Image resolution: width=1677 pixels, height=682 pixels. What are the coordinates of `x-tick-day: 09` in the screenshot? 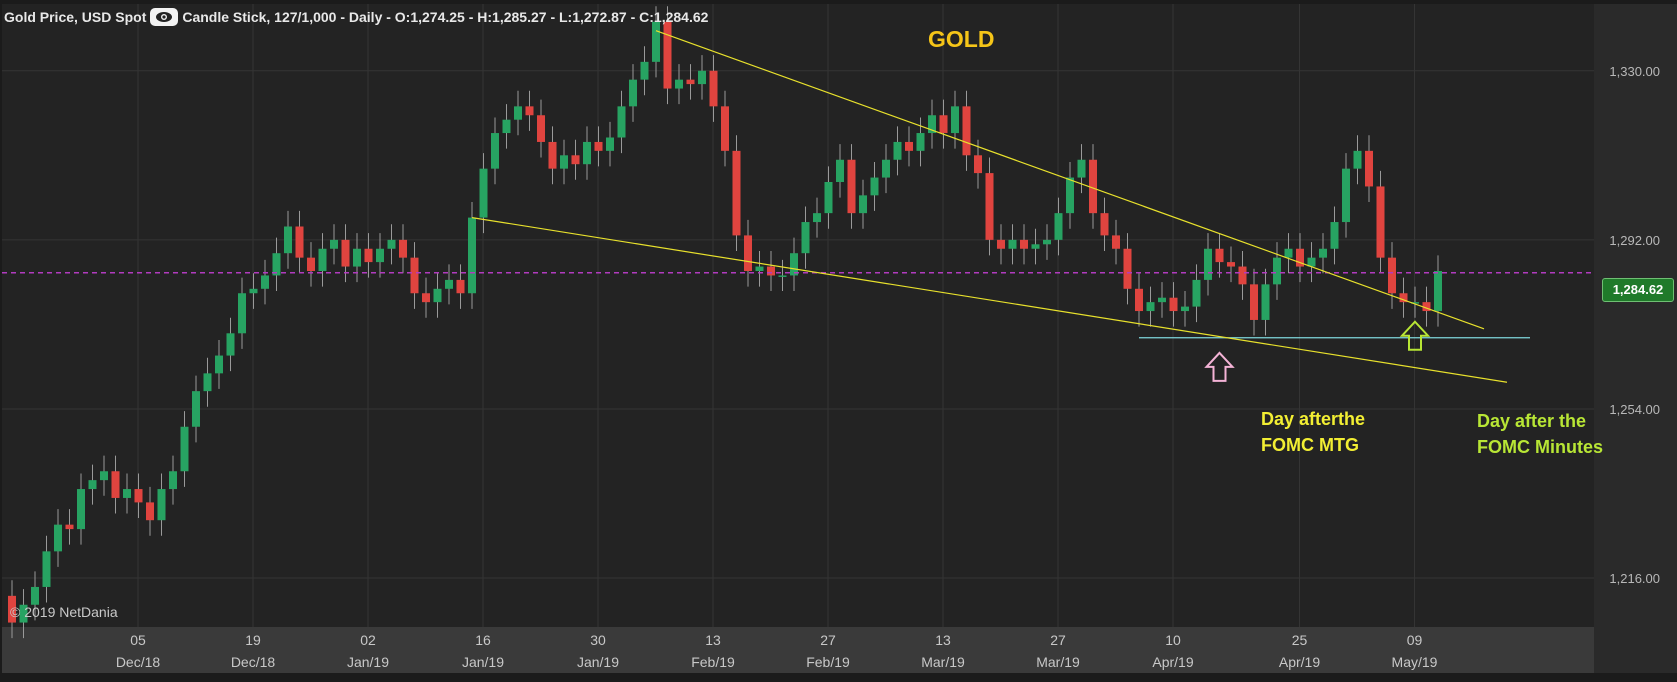 It's located at (1415, 640).